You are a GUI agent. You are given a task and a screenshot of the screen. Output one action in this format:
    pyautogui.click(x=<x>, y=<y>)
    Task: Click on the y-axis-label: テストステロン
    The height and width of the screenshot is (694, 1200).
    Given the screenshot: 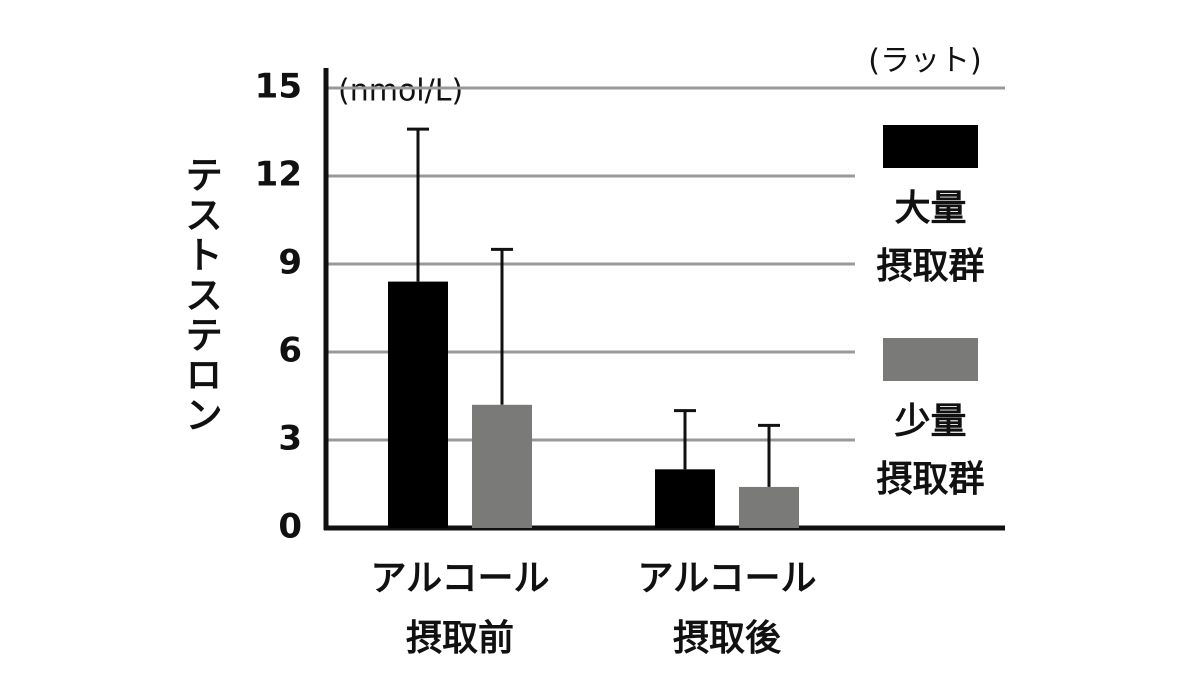 What is the action you would take?
    pyautogui.click(x=201, y=295)
    